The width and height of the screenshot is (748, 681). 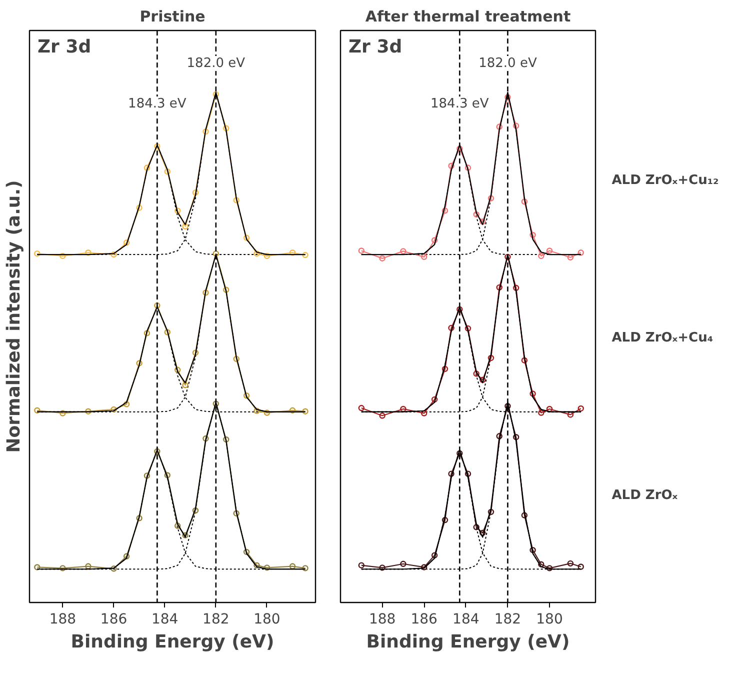 What do you see at coordinates (645, 495) in the screenshot?
I see `text: ALD ZrOₓ` at bounding box center [645, 495].